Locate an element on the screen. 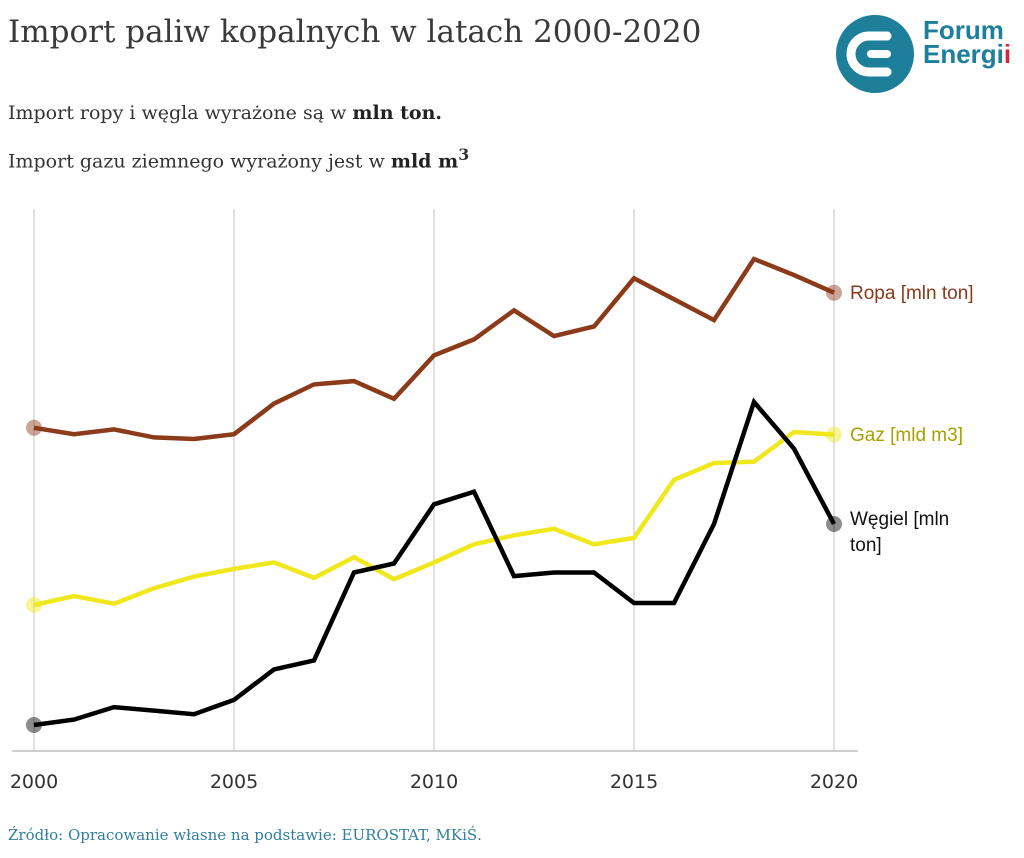 Image resolution: width=1024 pixels, height=858 pixels. x-tick-label-2015: 2015 is located at coordinates (634, 782).